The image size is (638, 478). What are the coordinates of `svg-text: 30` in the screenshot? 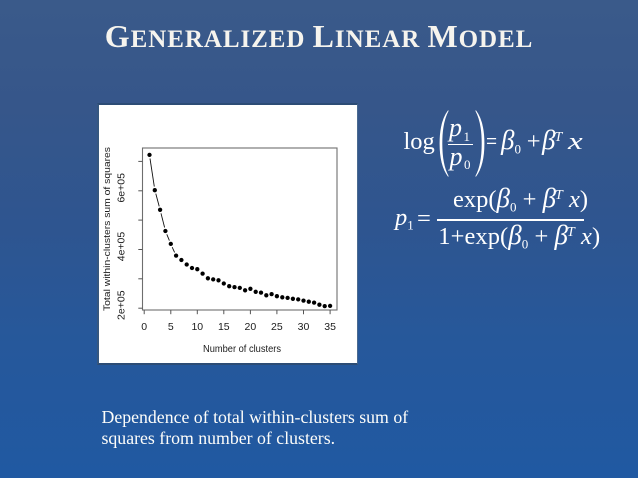 It's located at (304, 327).